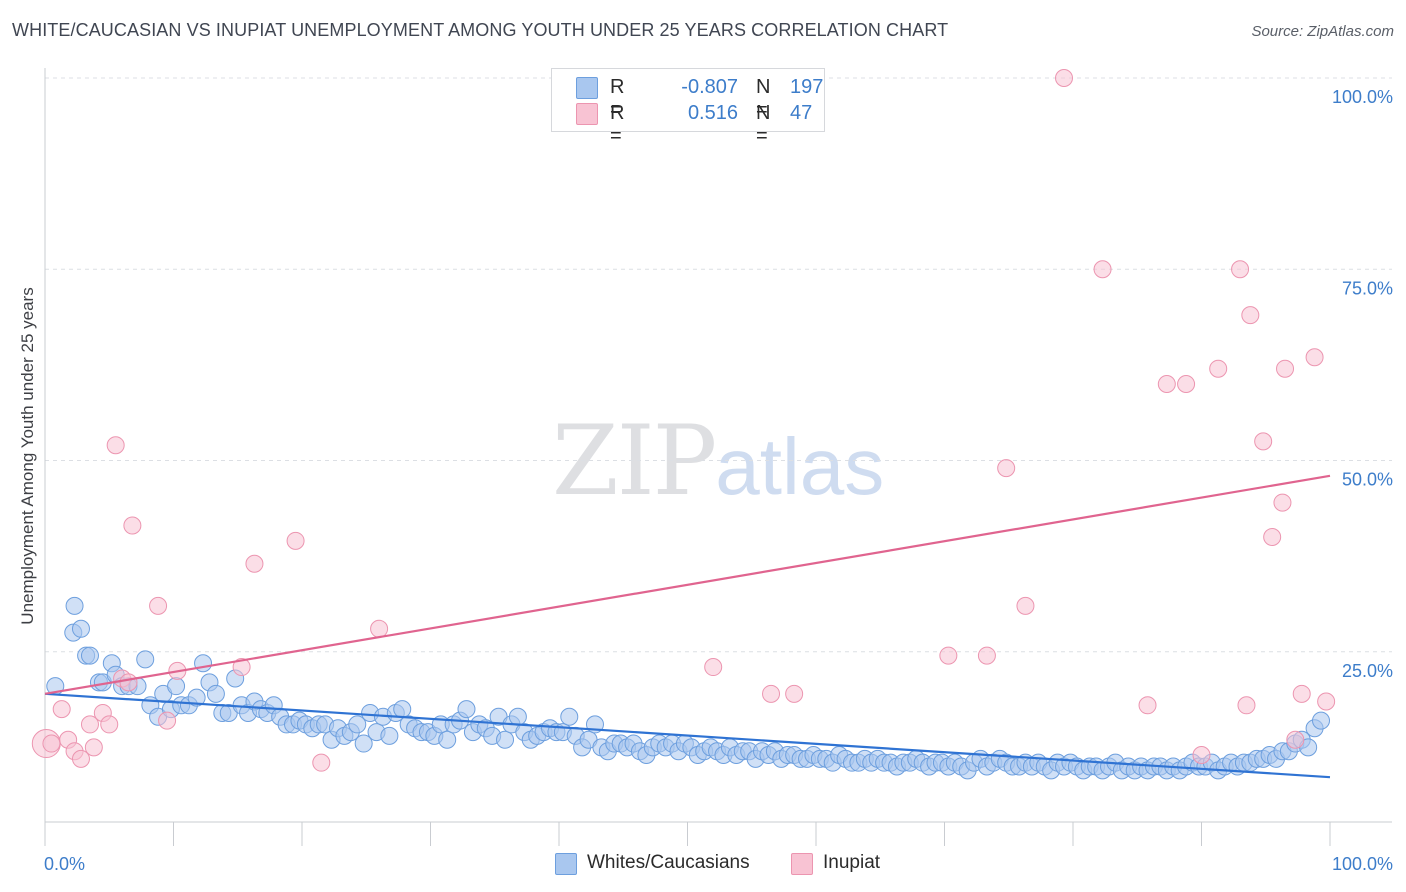 The height and width of the screenshot is (892, 1406). Describe the element at coordinates (712, 113) in the screenshot. I see `r-value: 0.516` at that location.